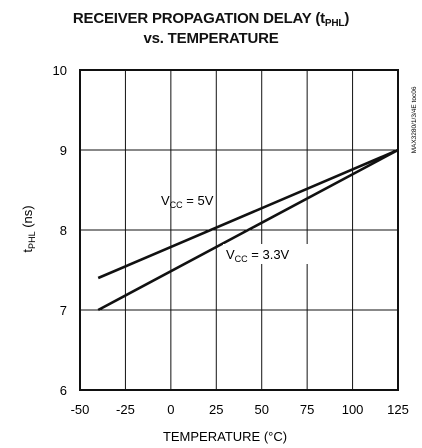 This screenshot has height=448, width=422. Describe the element at coordinates (353, 409) in the screenshot. I see `x-tick-label: 100` at that location.